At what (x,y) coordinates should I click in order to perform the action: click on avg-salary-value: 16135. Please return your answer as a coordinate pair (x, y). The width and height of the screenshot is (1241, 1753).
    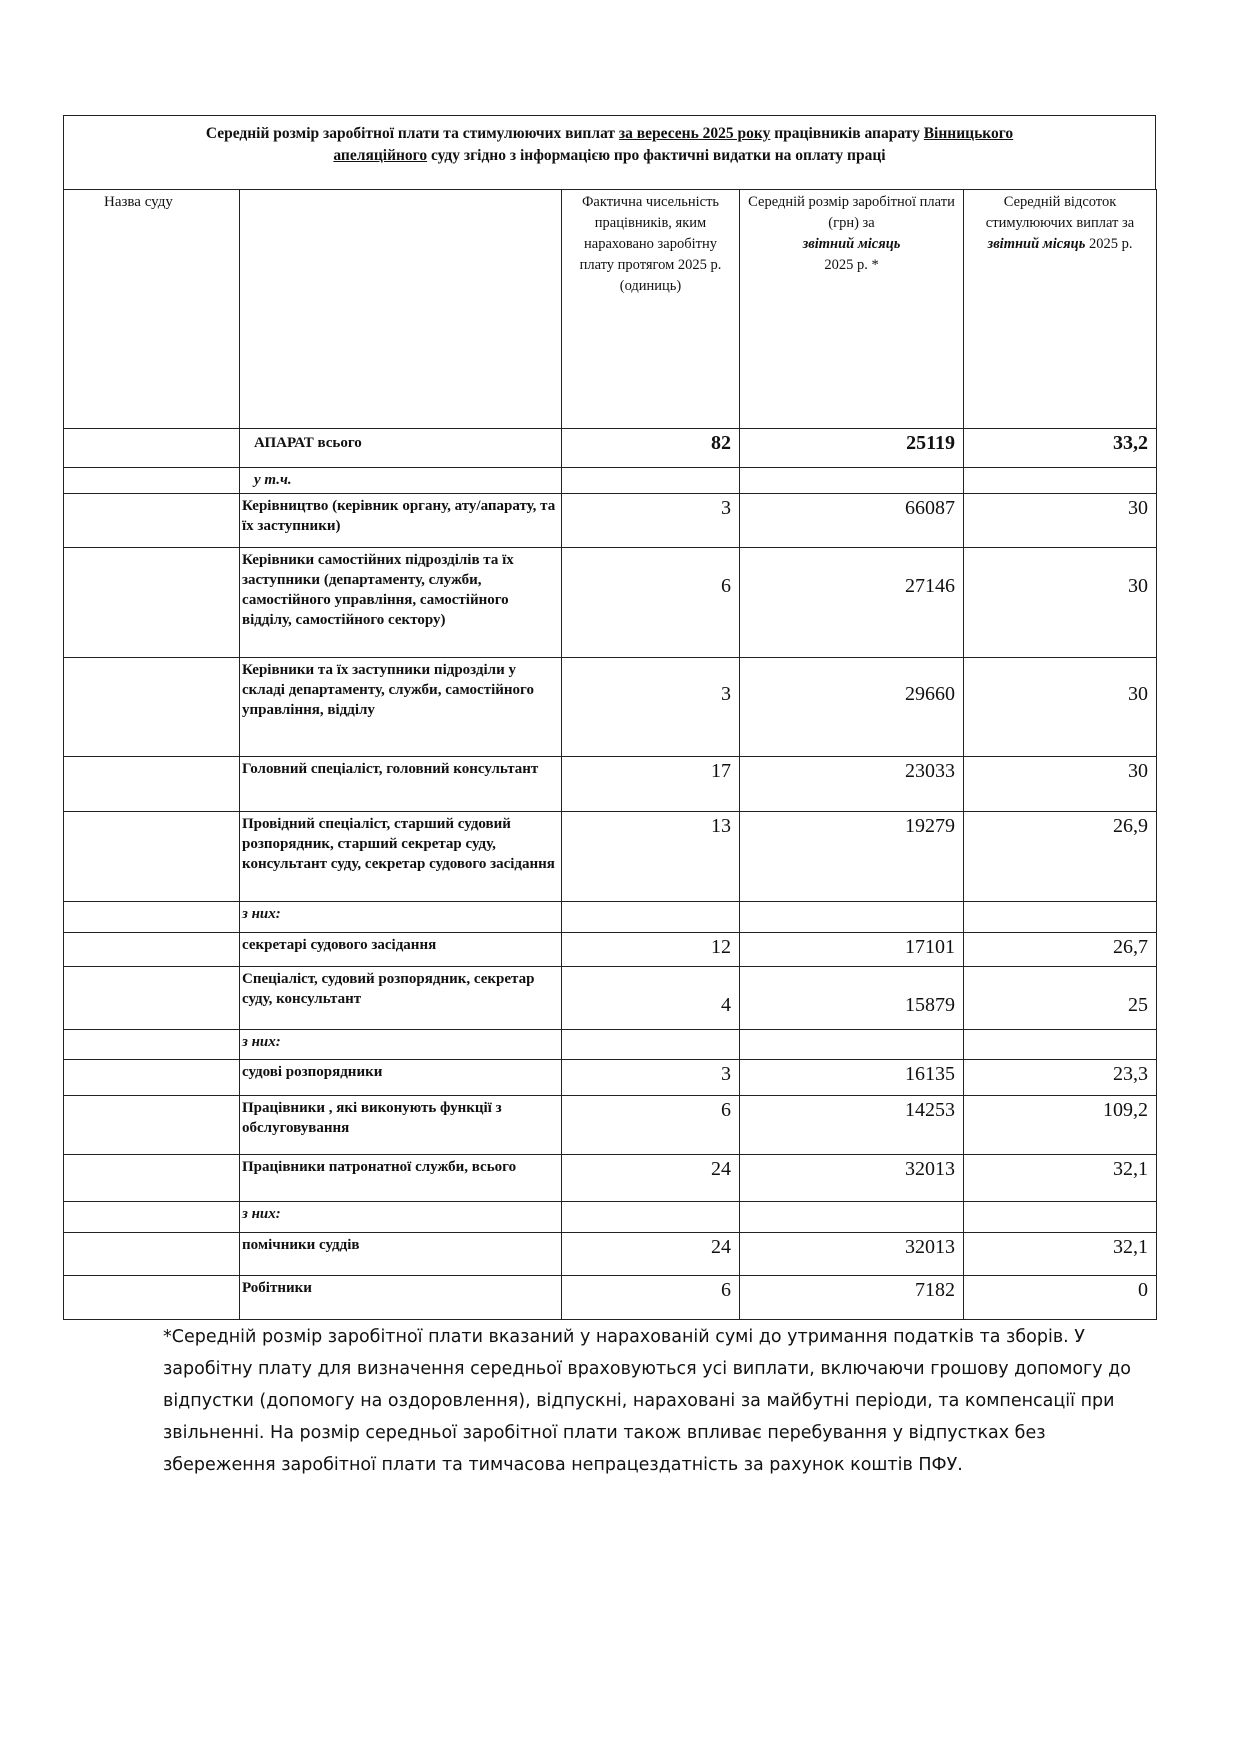
    Looking at the image, I should click on (851, 1077).